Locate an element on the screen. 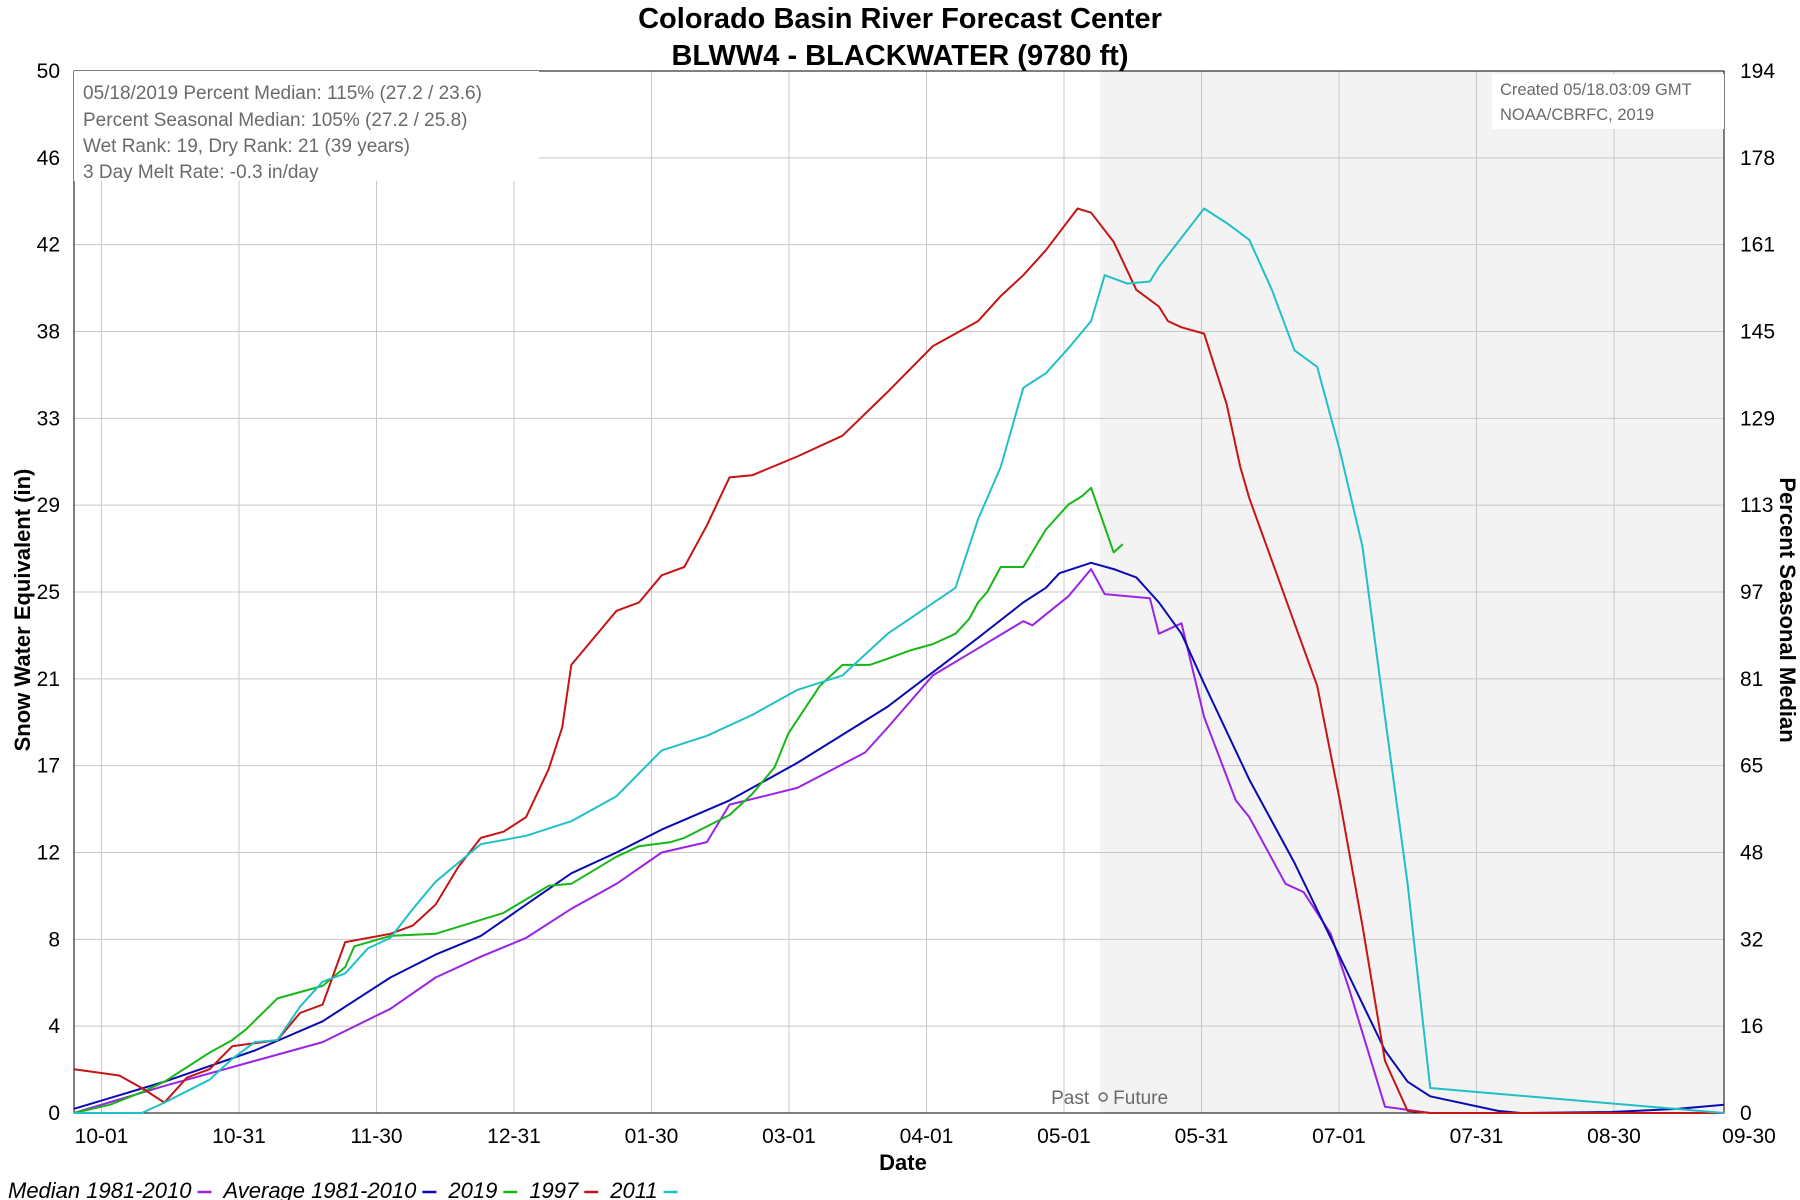  x-tick-label: 10-01 is located at coordinates (102, 1136).